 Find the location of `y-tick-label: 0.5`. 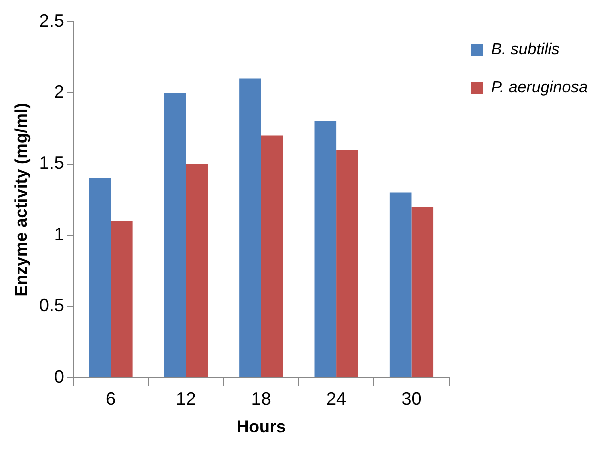

y-tick-label: 0.5 is located at coordinates (51, 306).